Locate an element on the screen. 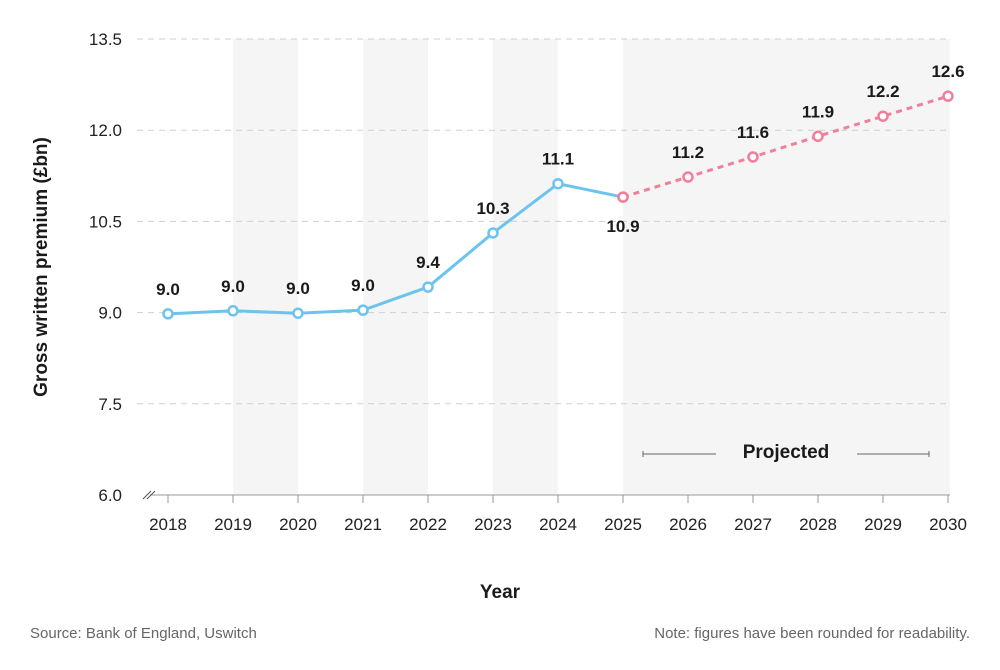 Image resolution: width=1000 pixels, height=670 pixels. y-tick-label: 9.0 is located at coordinates (110, 313).